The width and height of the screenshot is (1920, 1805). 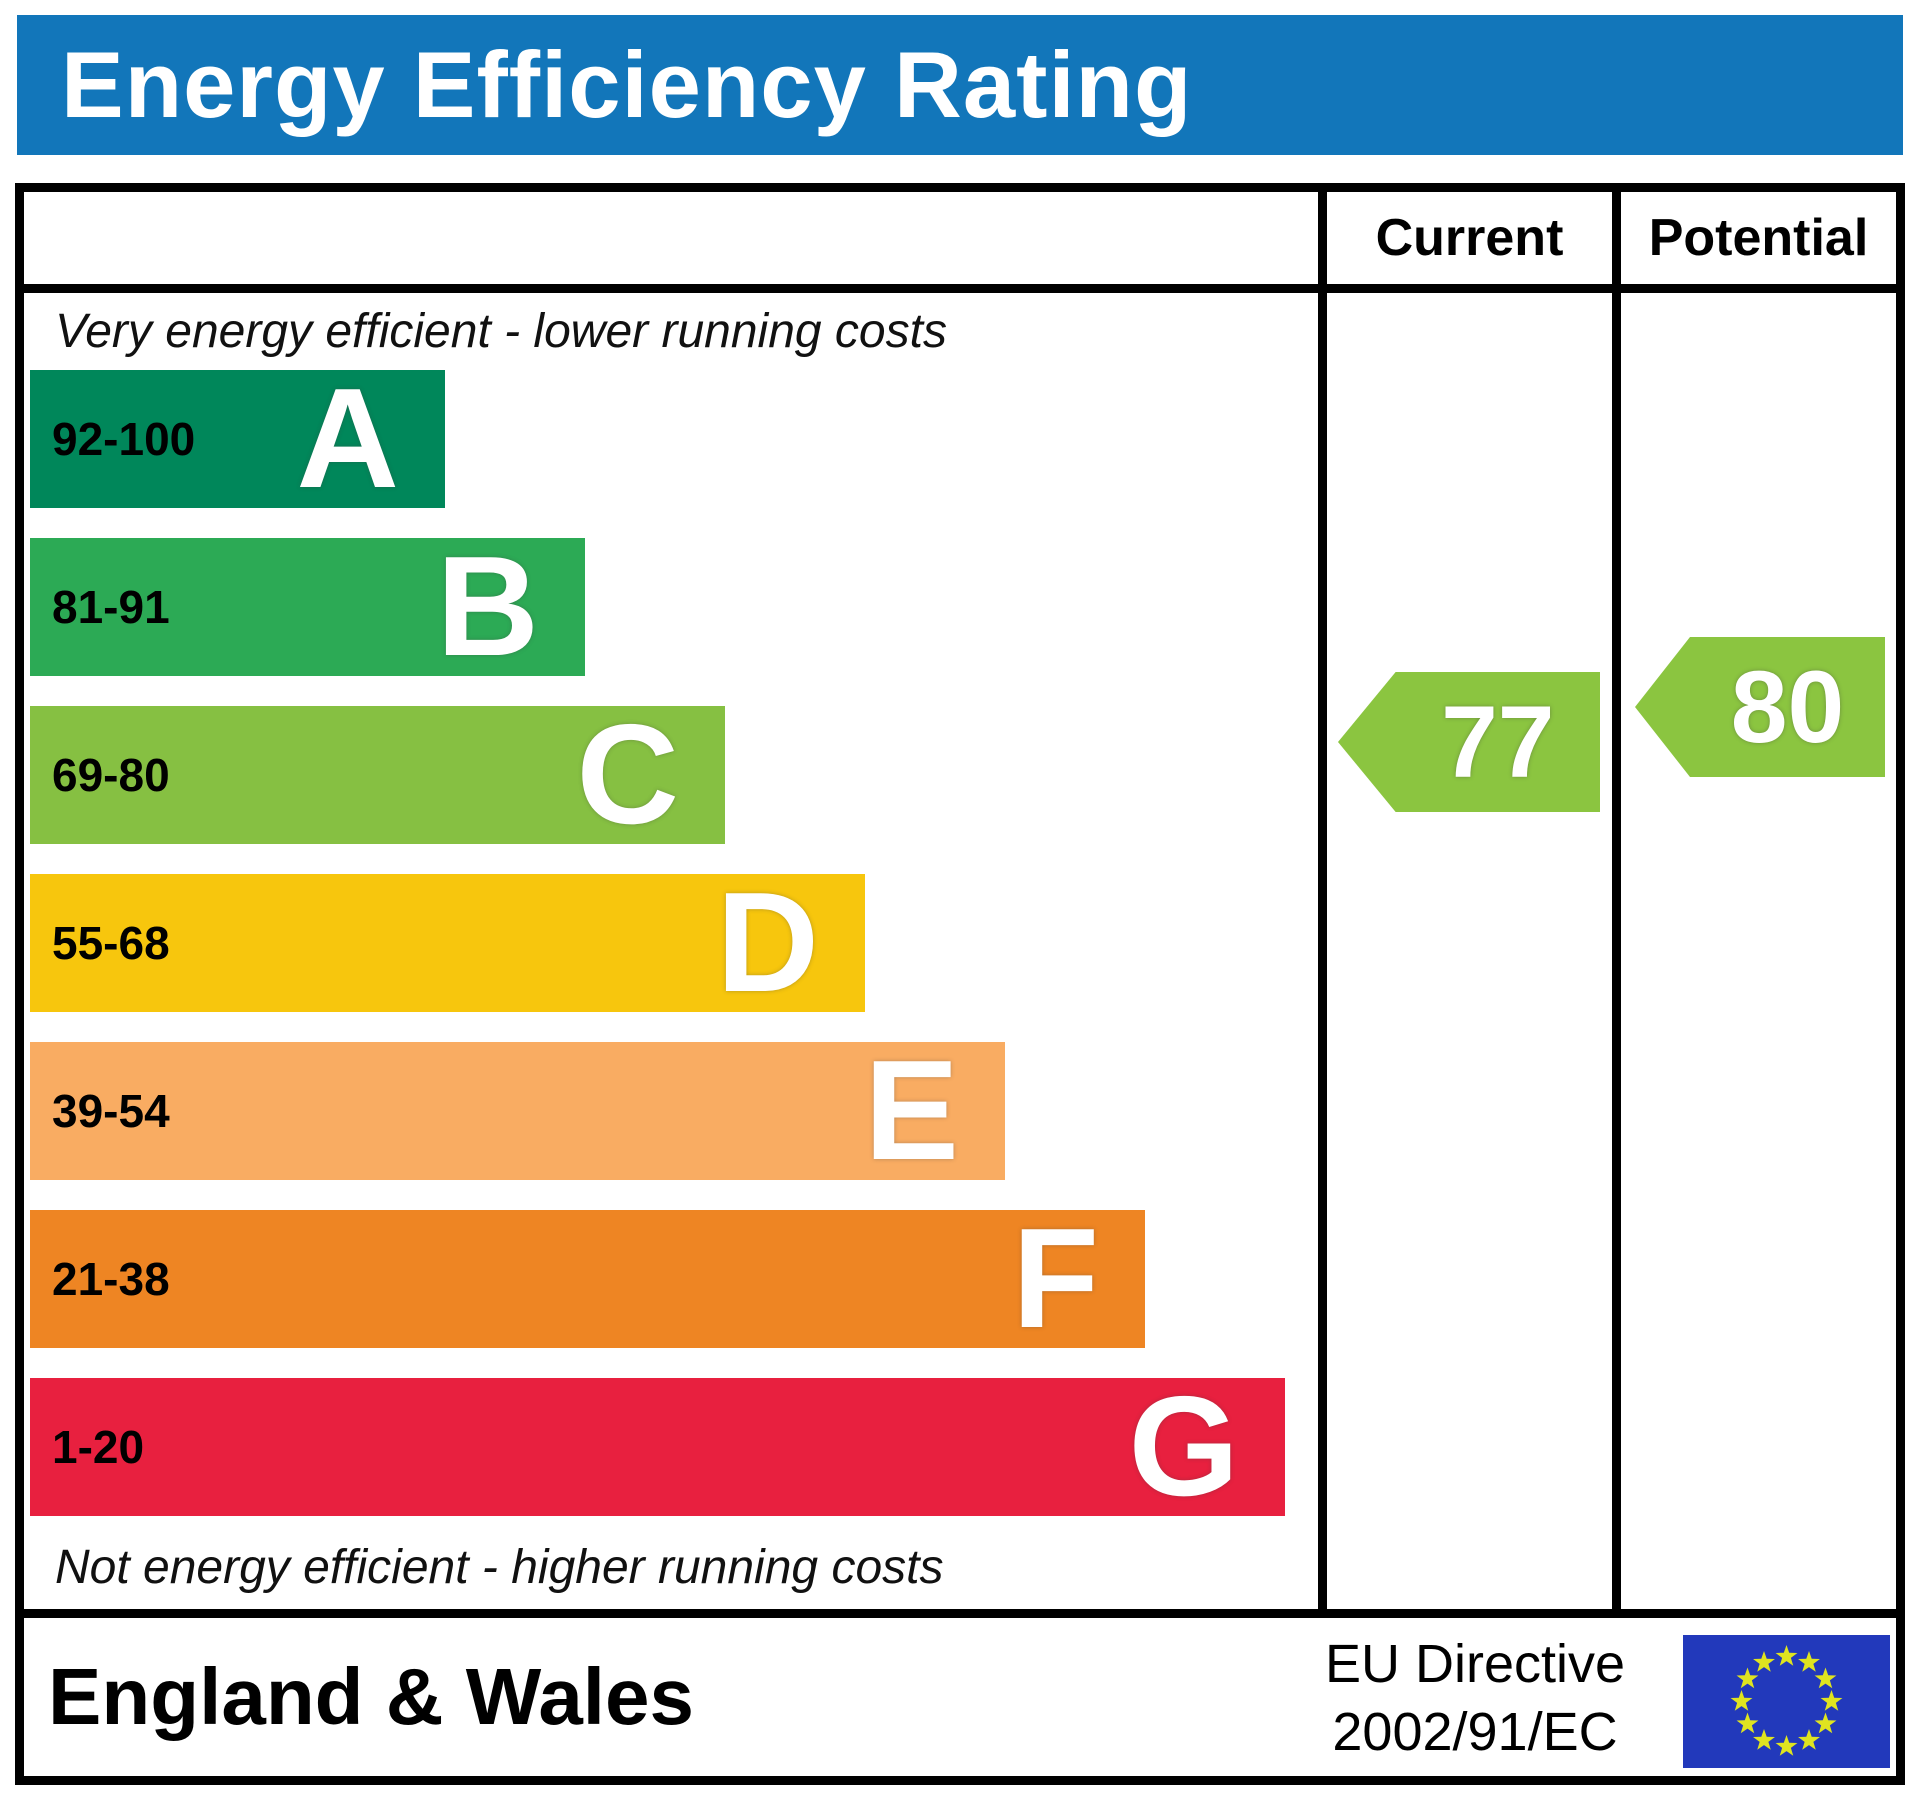 What do you see at coordinates (911, 1110) in the screenshot?
I see `band-e-letter: E` at bounding box center [911, 1110].